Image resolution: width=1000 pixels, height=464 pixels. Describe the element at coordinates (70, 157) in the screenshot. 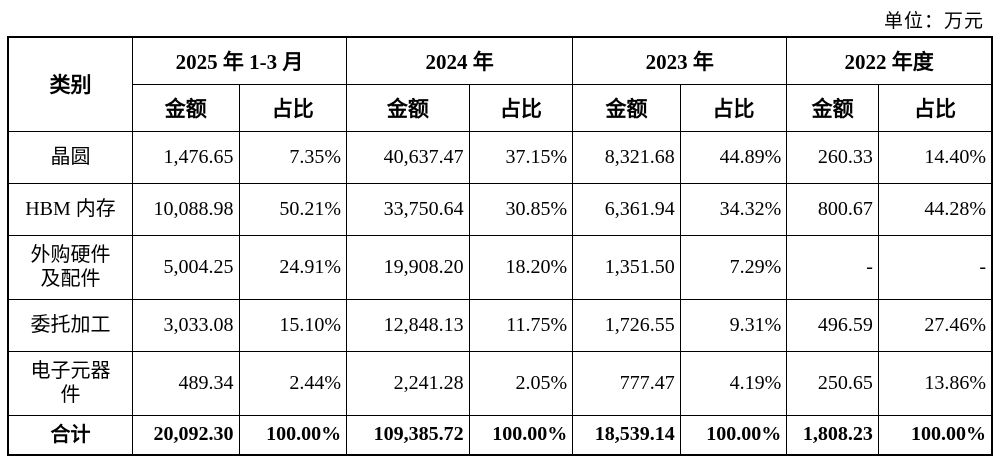

I see `row-category: 晶圆` at that location.